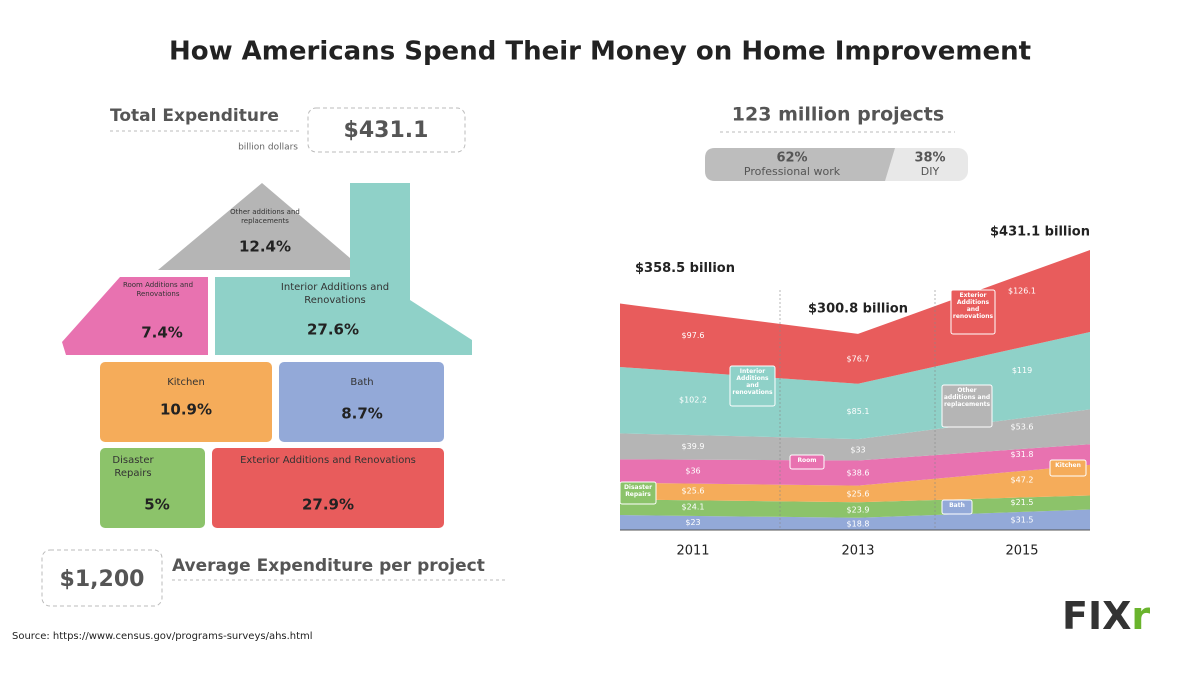 This screenshot has height=676, width=1200. I want to click on value-label: $31.5, so click(1022, 519).